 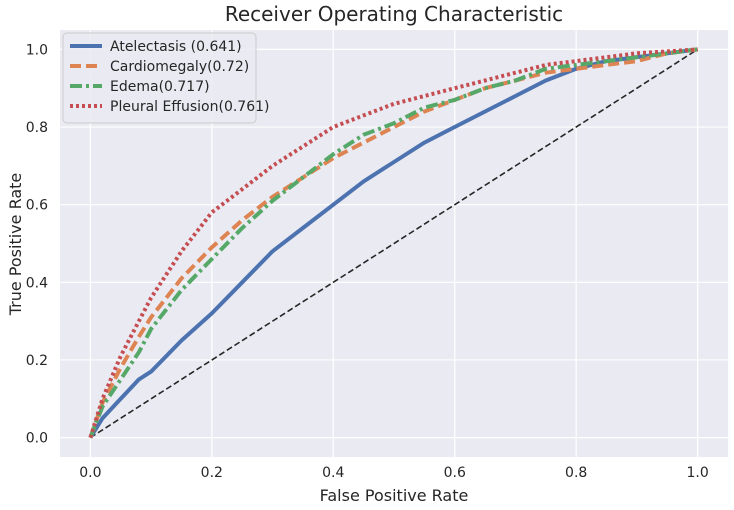 I want to click on y-tick-label: 1.0, so click(x=37, y=50).